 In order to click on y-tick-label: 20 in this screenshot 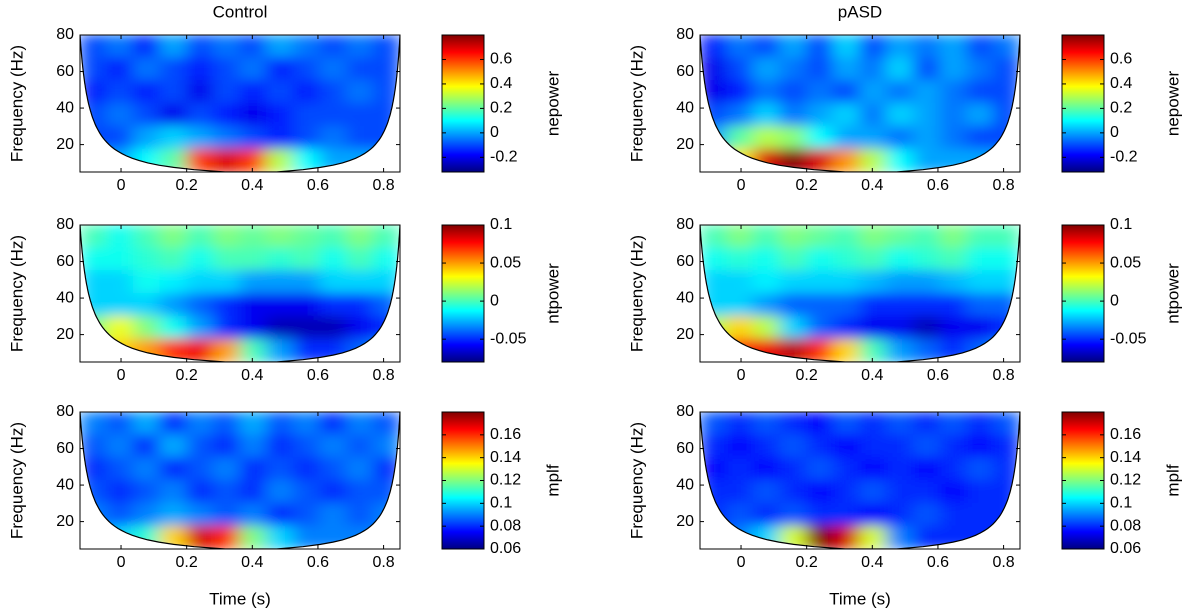, I will do `click(685, 144)`.